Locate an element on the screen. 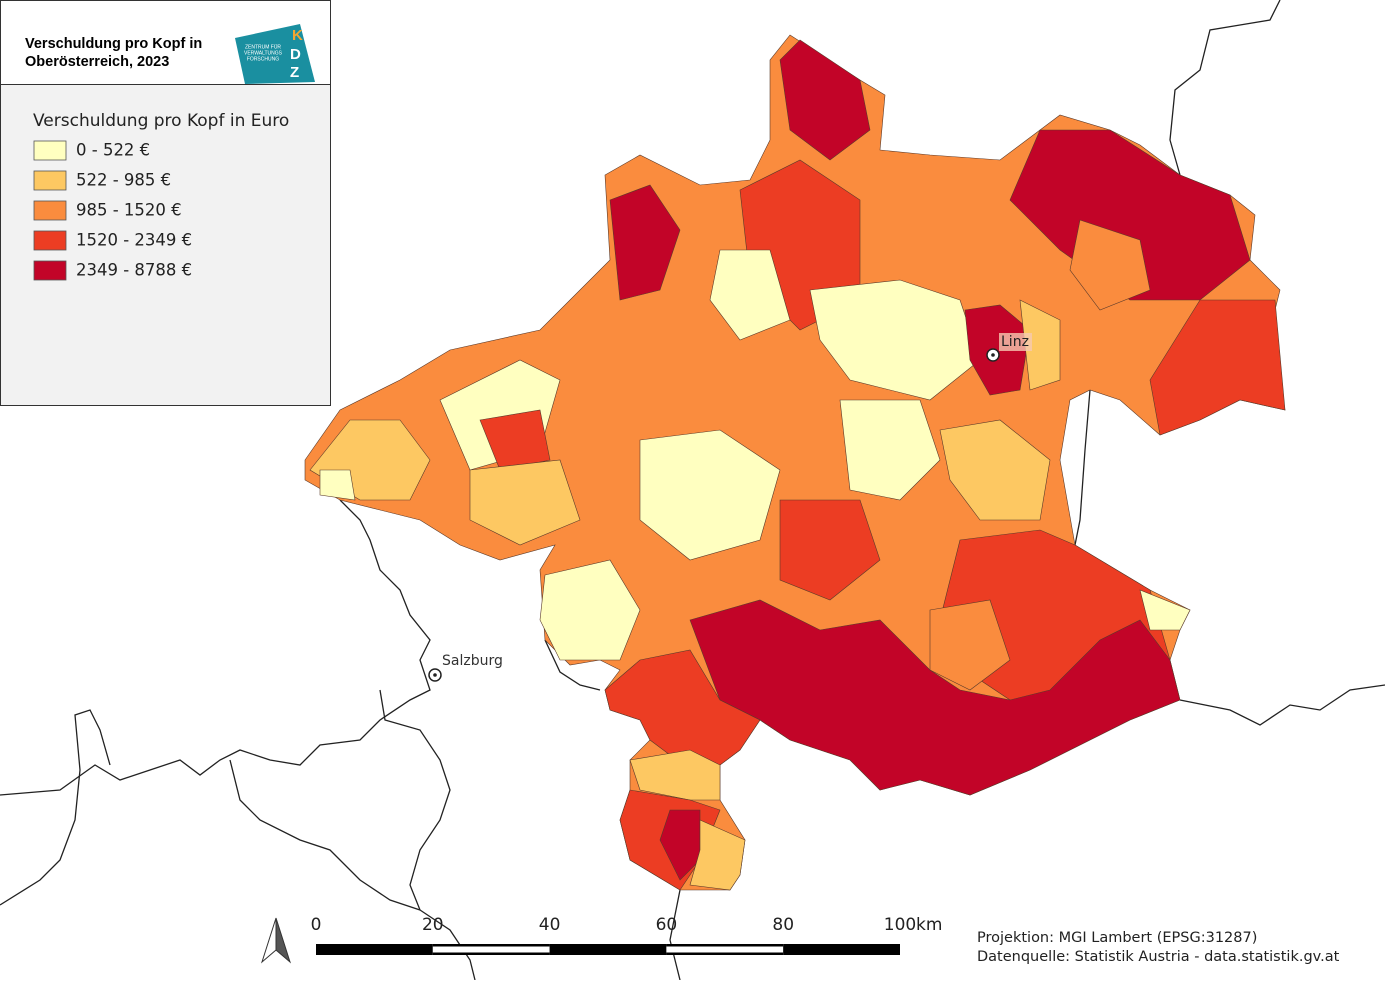 The image size is (1385, 984). legend-label: 0 - 522 € is located at coordinates (113, 150).